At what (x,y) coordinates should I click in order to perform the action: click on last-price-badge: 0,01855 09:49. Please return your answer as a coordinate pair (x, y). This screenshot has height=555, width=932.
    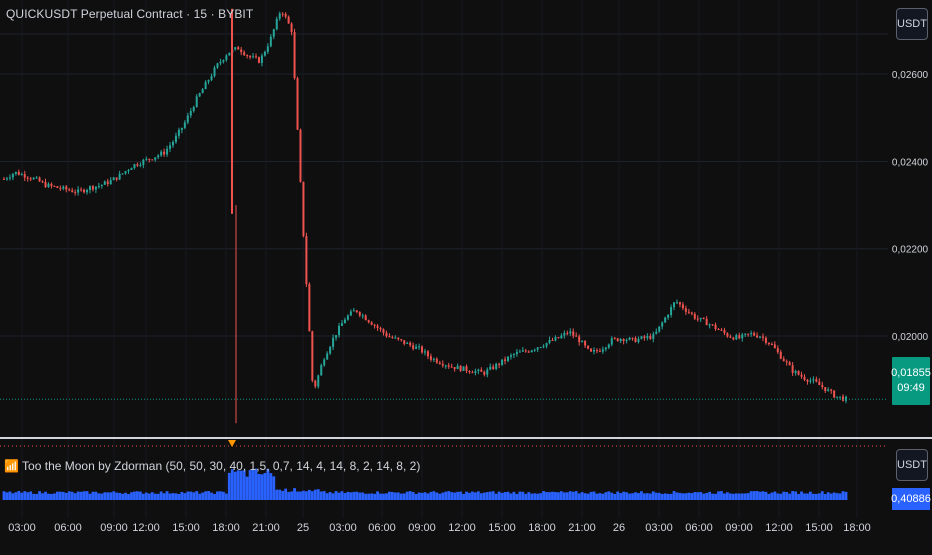
    Looking at the image, I should click on (911, 381).